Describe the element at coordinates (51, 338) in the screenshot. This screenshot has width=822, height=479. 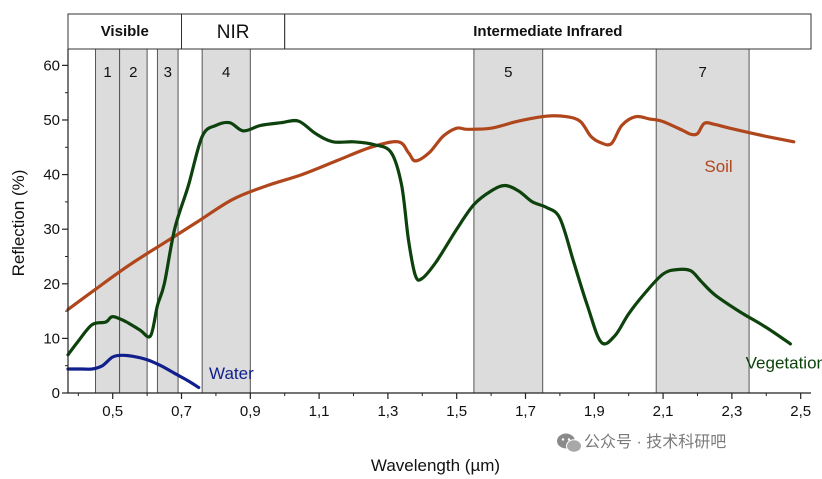
I see `y-tick-label: 10` at that location.